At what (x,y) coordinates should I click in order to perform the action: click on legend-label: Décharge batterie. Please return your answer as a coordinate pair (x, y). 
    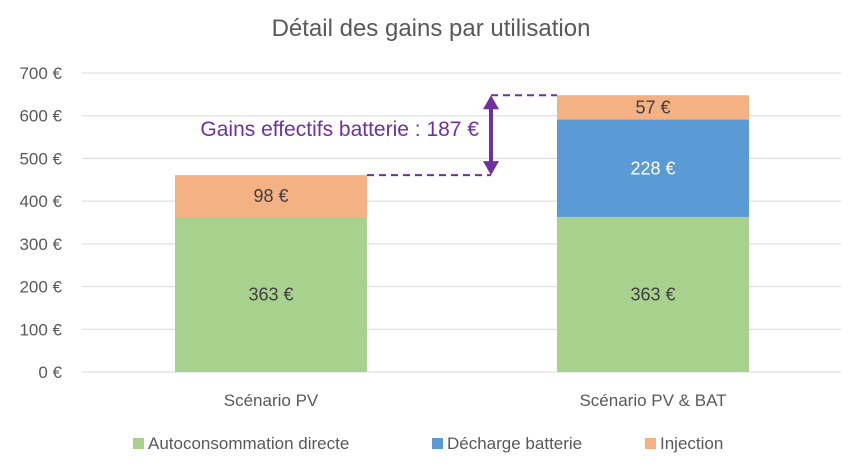
    Looking at the image, I should click on (514, 443).